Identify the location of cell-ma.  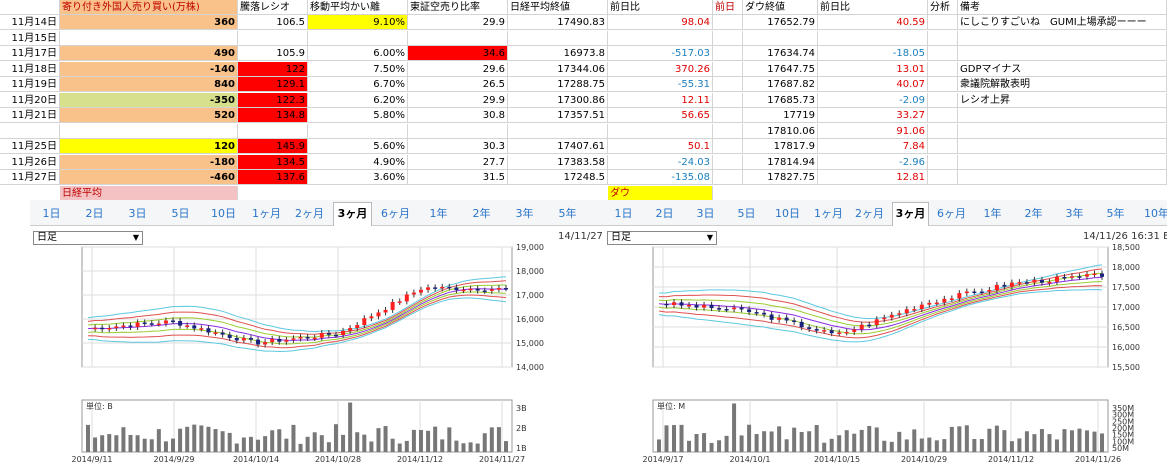
(358, 38).